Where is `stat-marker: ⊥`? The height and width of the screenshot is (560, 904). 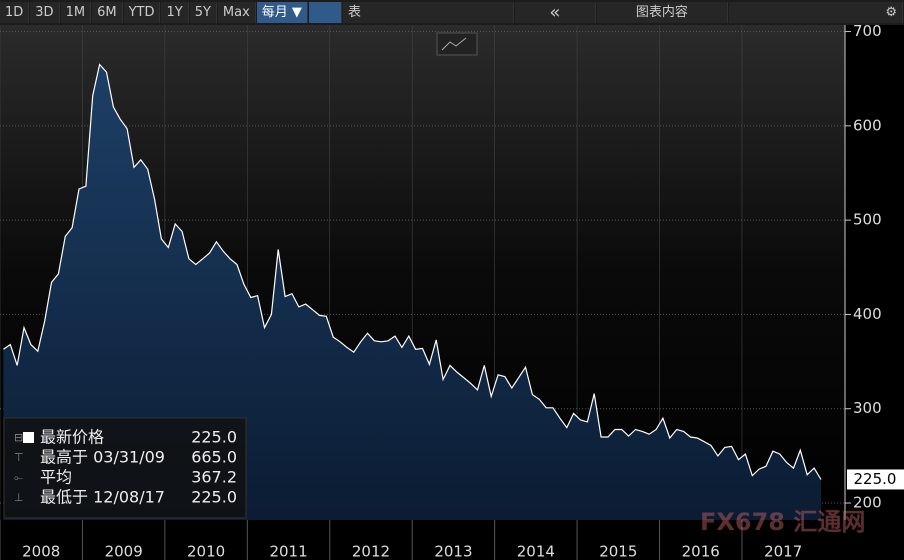 stat-marker: ⊥ is located at coordinates (19, 497).